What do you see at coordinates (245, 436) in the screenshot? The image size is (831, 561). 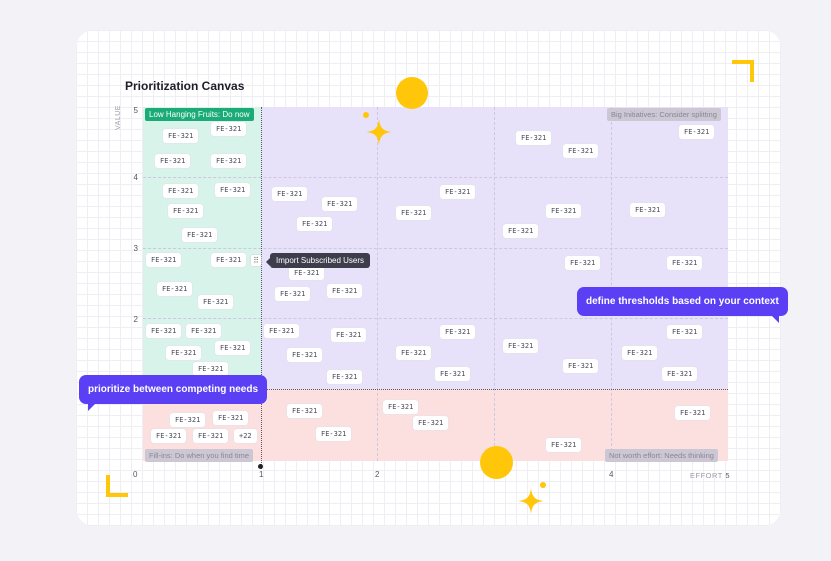 I see `overflow-count-badge: +22` at bounding box center [245, 436].